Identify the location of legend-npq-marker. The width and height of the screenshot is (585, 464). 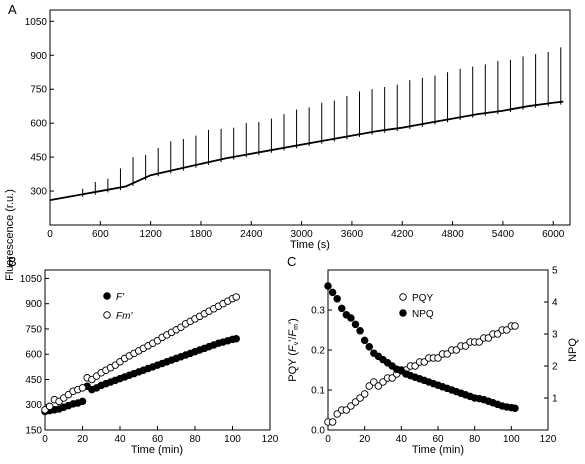
(403, 313).